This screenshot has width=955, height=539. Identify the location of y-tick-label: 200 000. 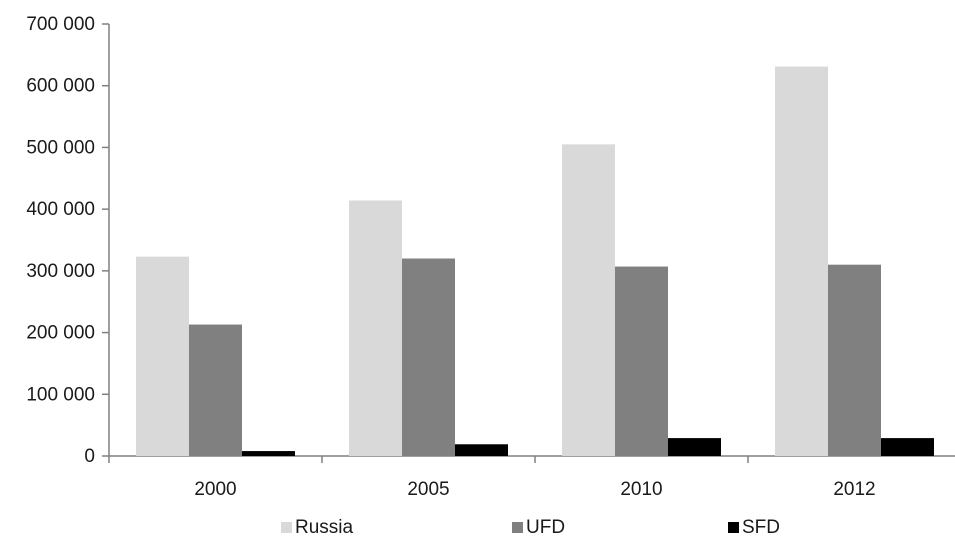
(60, 333).